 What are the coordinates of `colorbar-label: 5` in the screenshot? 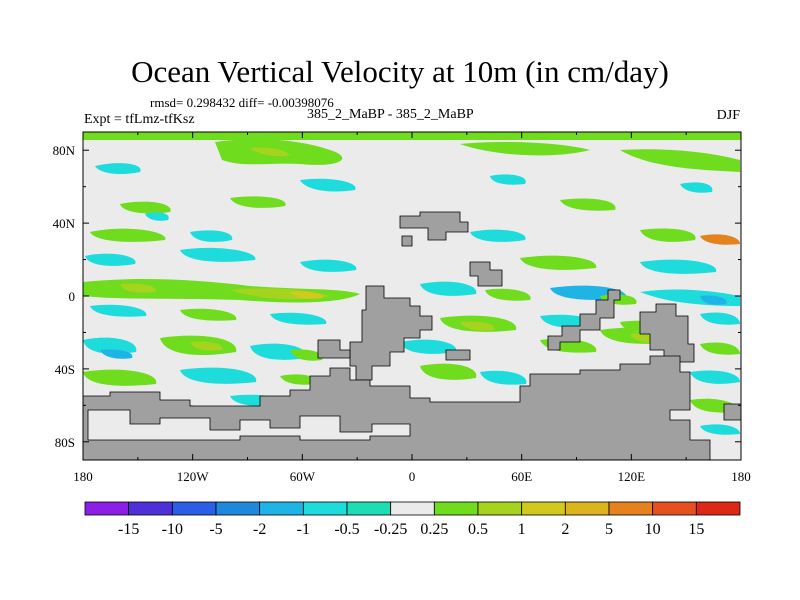 It's located at (609, 529).